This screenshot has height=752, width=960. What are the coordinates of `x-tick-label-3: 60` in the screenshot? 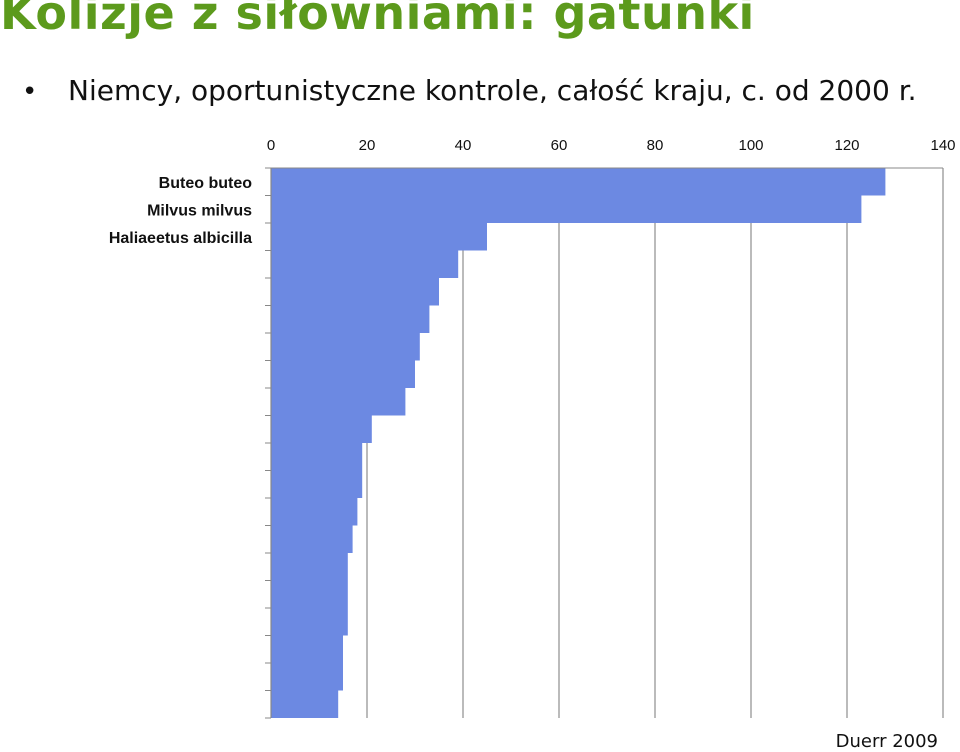 It's located at (559, 145).